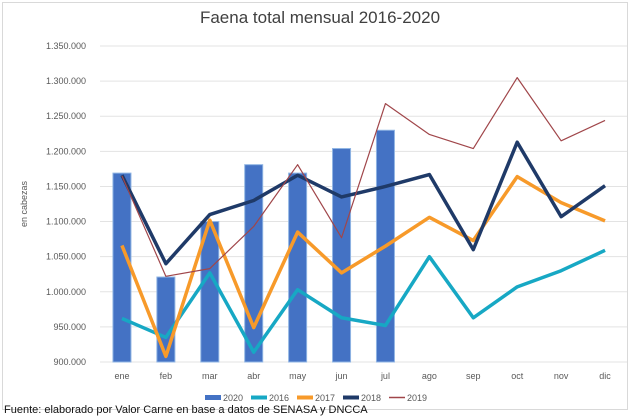 This screenshot has height=420, width=640. What do you see at coordinates (325, 398) in the screenshot?
I see `legend-label-2017: 2017` at bounding box center [325, 398].